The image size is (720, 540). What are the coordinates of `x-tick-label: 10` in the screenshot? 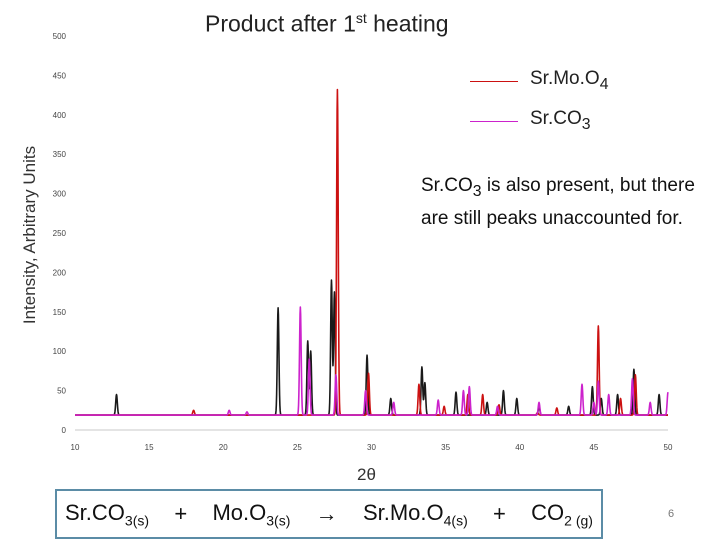 It's located at (75, 447).